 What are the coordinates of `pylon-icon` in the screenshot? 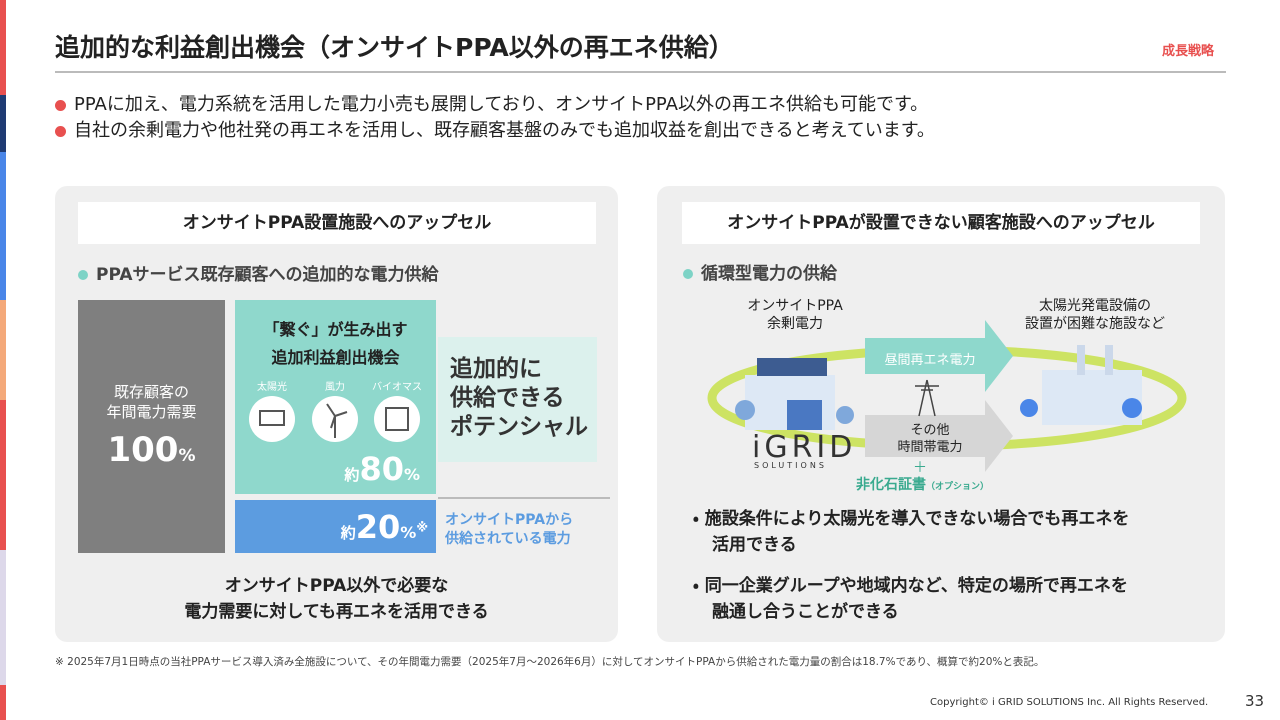 It's located at (927, 398).